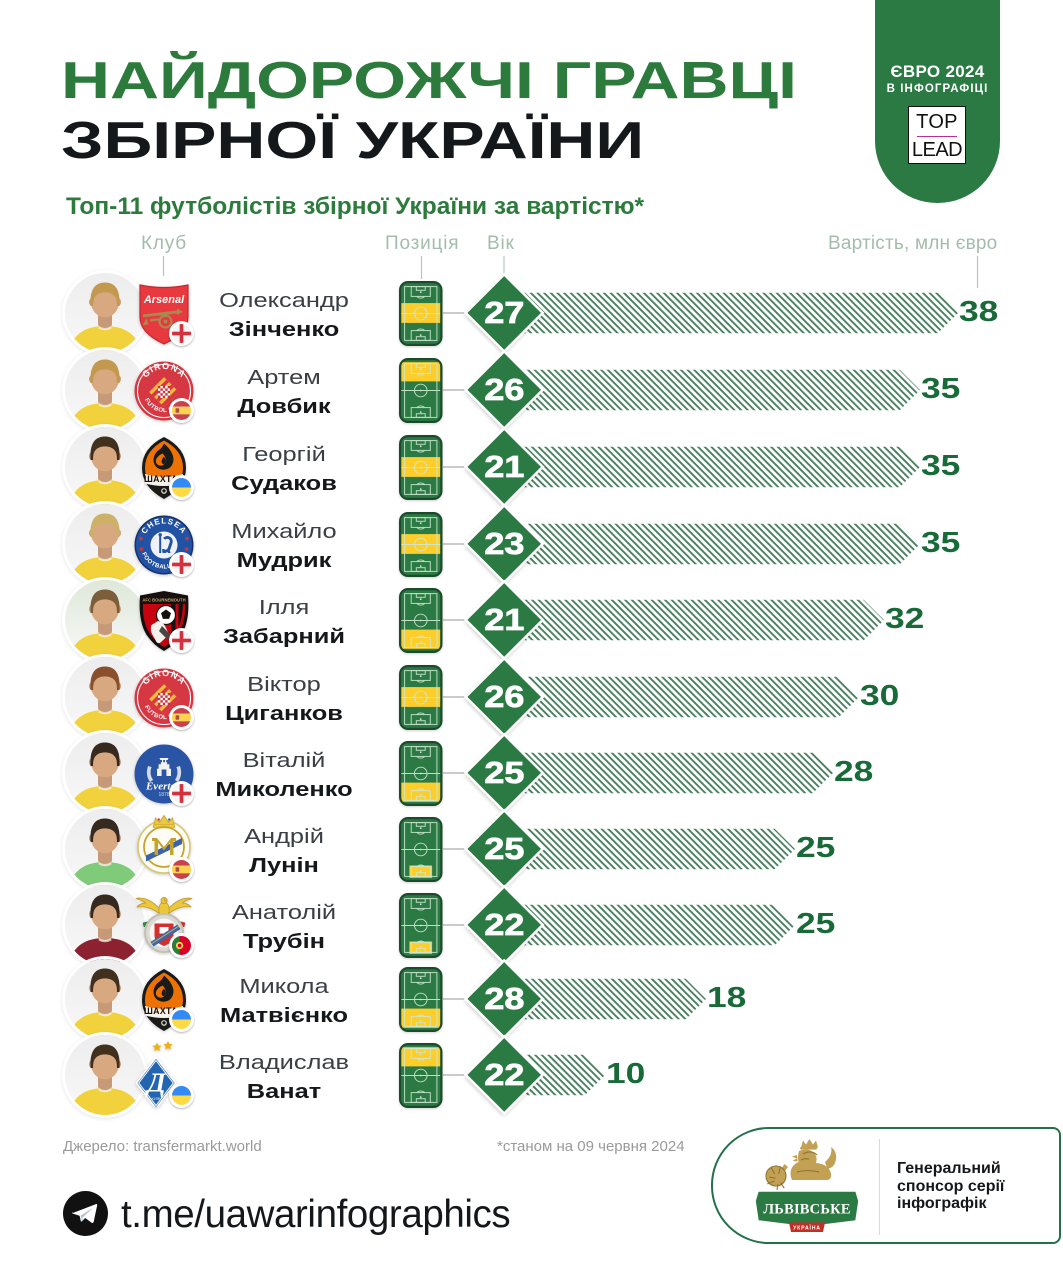 The width and height of the screenshot is (1063, 1280). Describe the element at coordinates (164, 300) in the screenshot. I see `svg-text: Arsenal` at that location.